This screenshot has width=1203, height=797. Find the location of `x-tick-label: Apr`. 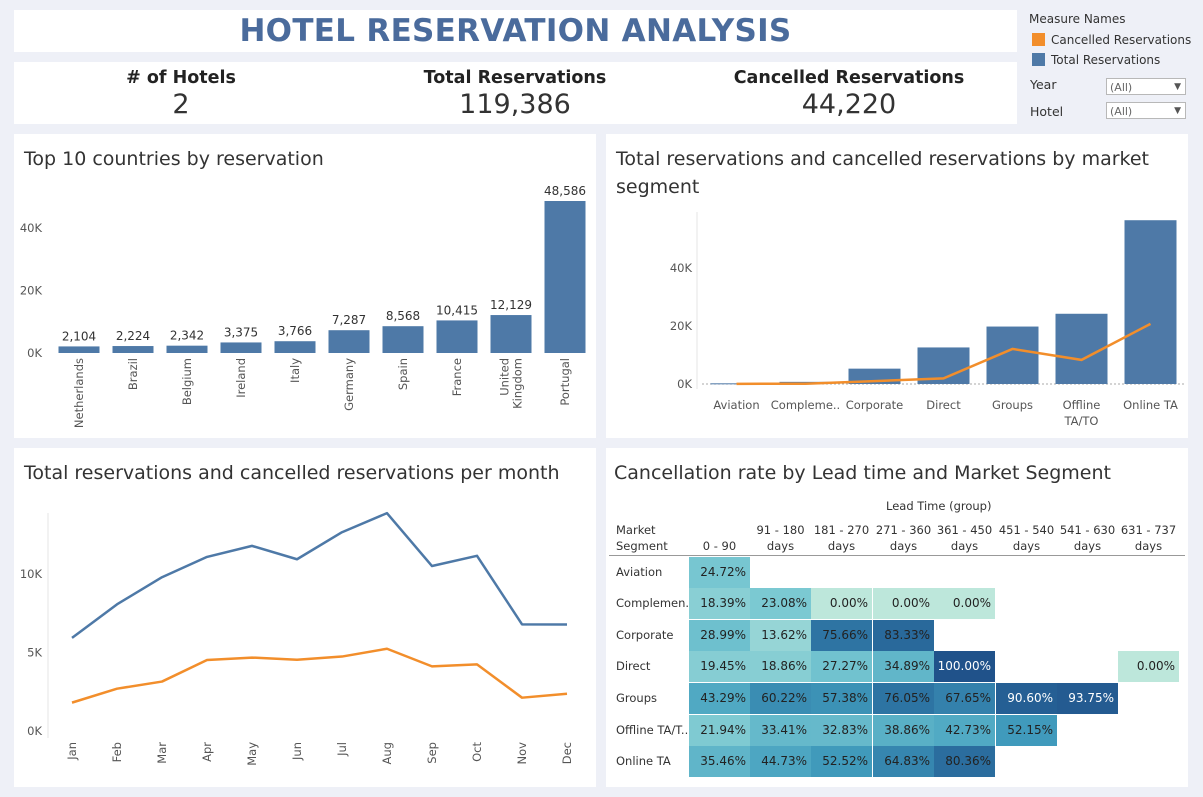

x-tick-label: Apr is located at coordinates (207, 752).